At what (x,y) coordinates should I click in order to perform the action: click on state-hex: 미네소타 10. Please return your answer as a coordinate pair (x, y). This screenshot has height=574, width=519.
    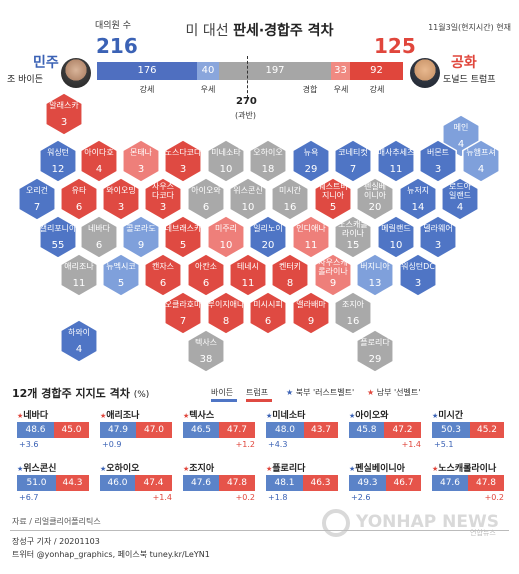
    Looking at the image, I should click on (226, 161).